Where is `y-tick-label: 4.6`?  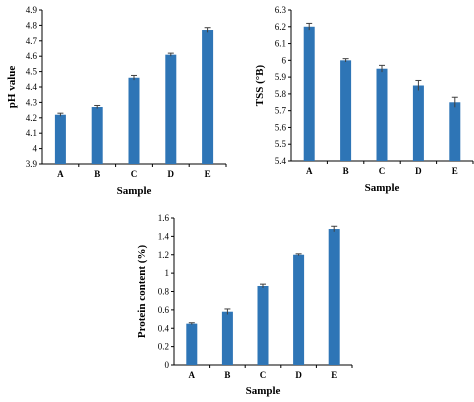
y-tick-label: 4.6 is located at coordinates (32, 56).